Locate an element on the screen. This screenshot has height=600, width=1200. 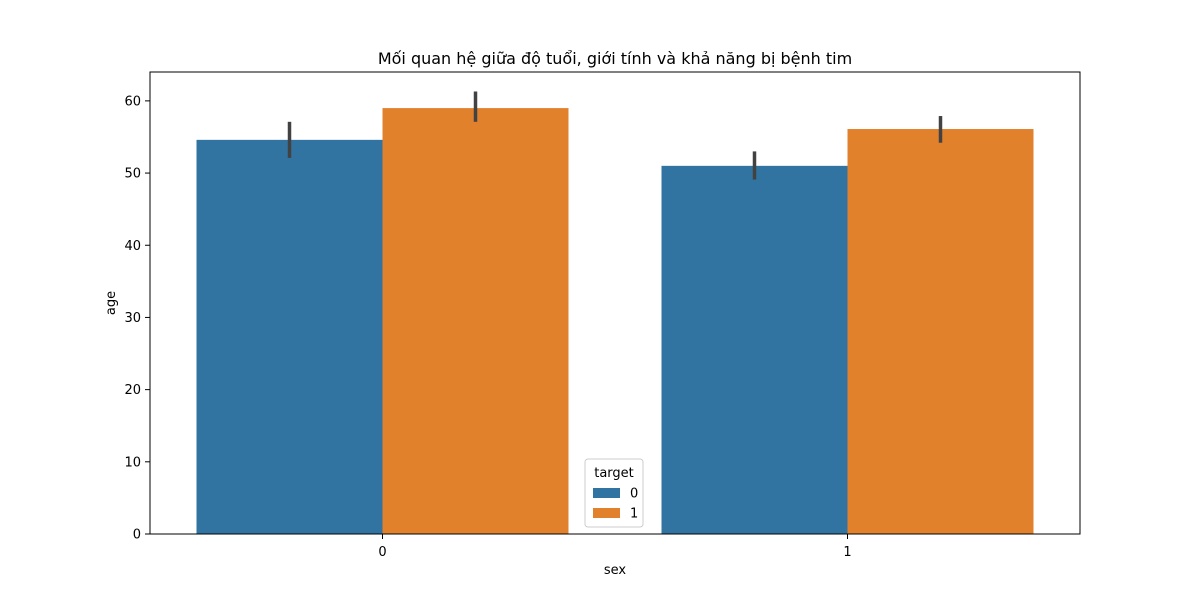
y-tick-label: 40 is located at coordinates (132, 246).